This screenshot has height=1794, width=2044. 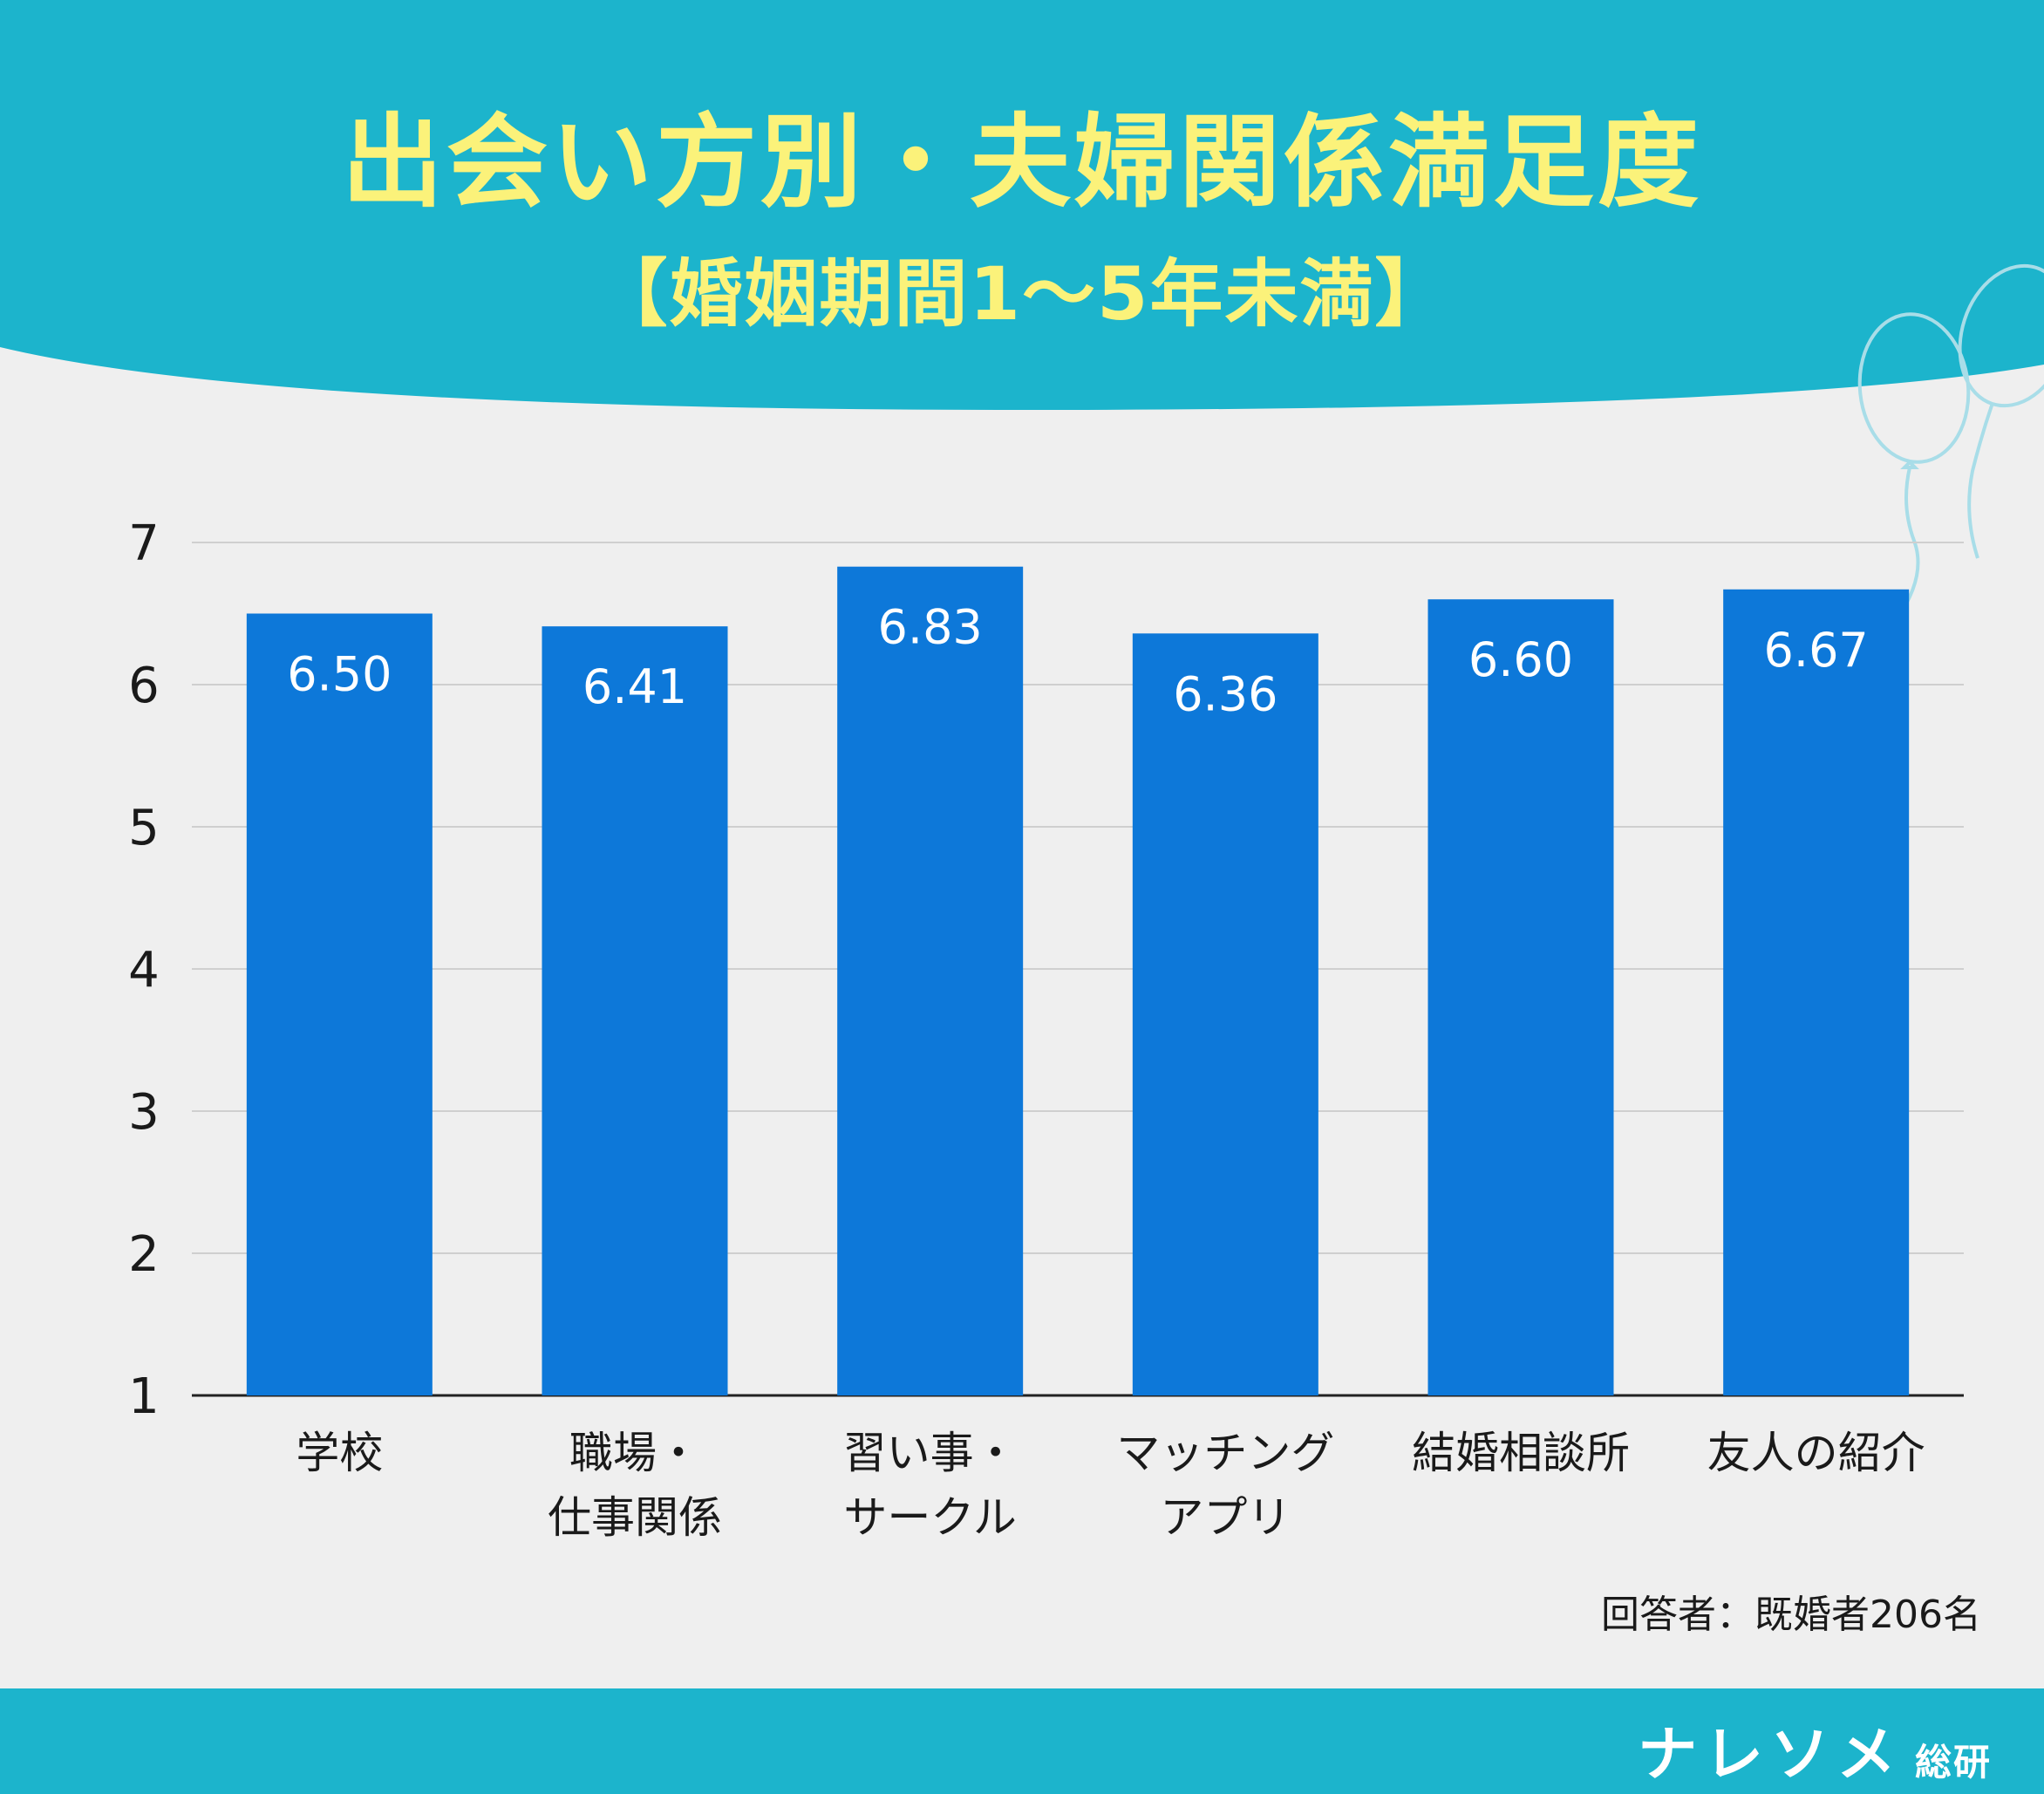 I want to click on respondent-note: 回答者：既婚者206名, so click(x=1791, y=1615).